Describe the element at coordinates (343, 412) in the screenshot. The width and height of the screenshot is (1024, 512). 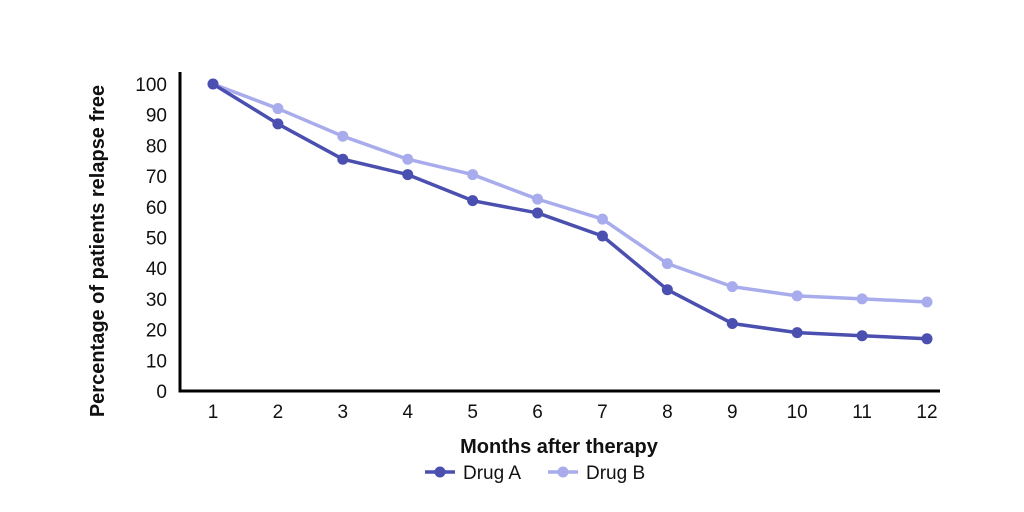
I see `x-tick-label: 3` at that location.